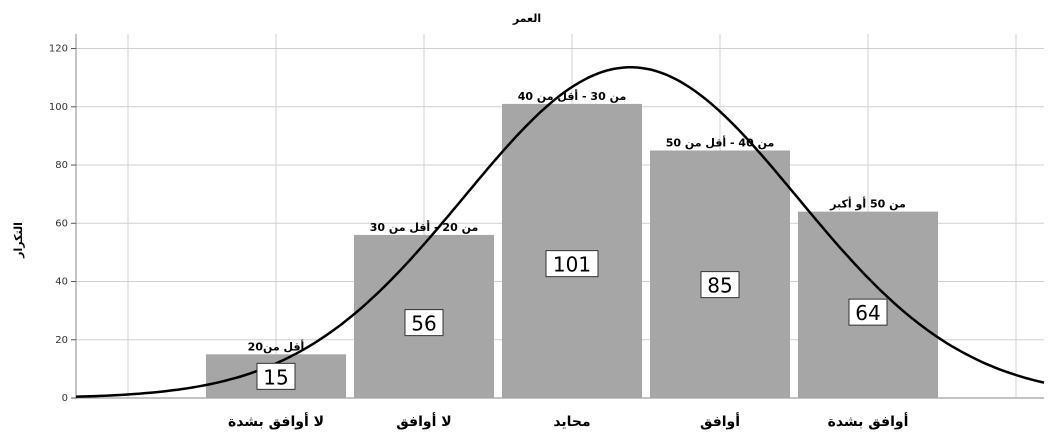  What do you see at coordinates (61, 340) in the screenshot?
I see `y-tick-label: 20` at bounding box center [61, 340].